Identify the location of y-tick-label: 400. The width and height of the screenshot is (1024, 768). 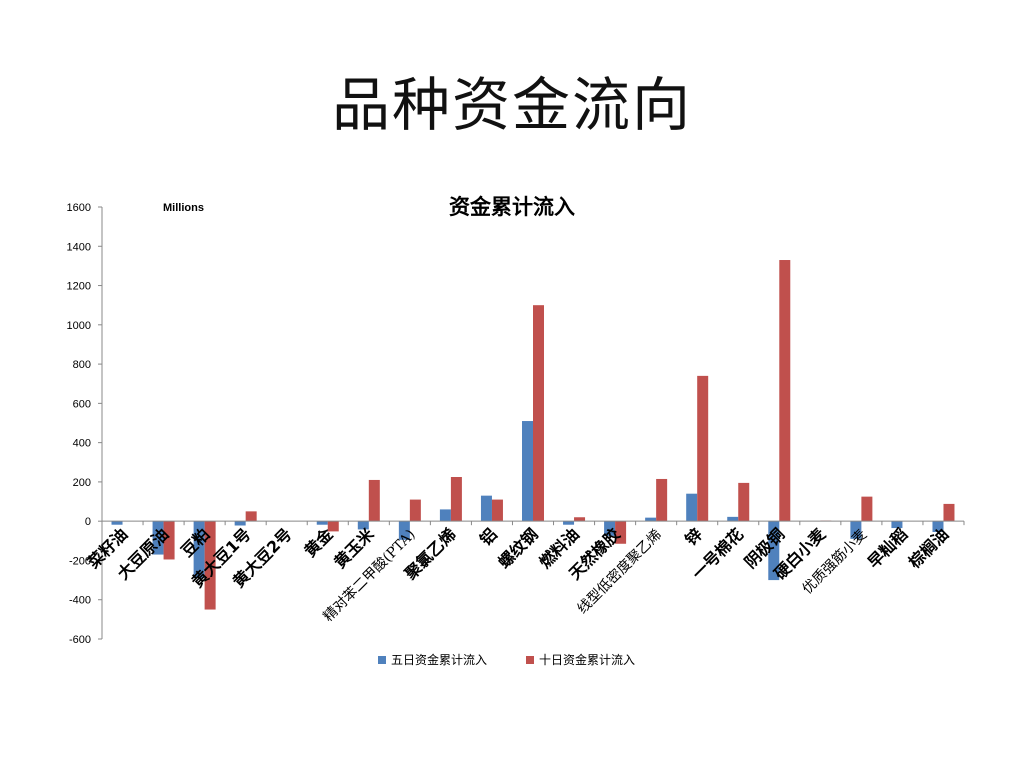
(82, 444).